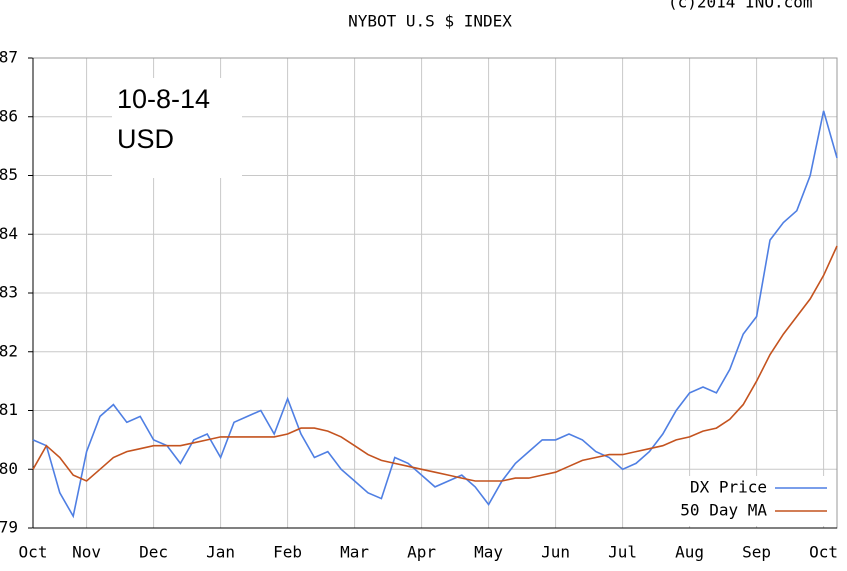 Image resolution: width=847 pixels, height=571 pixels. I want to click on x-tick-label: Jul, so click(622, 552).